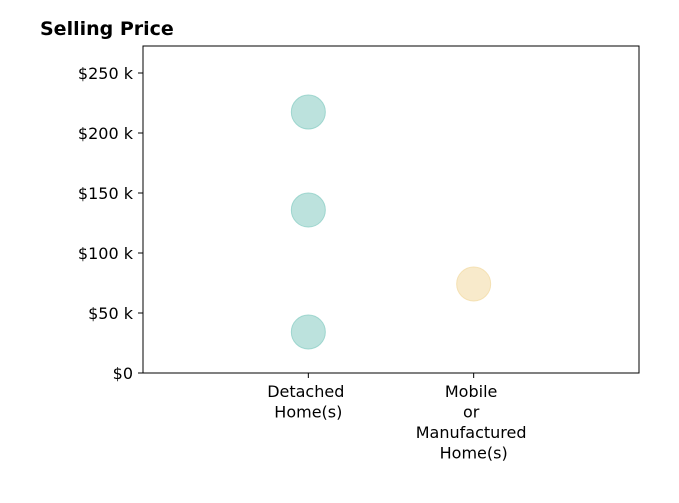 This screenshot has height=503, width=679. I want to click on y-tick-label: $200 k, so click(106, 133).